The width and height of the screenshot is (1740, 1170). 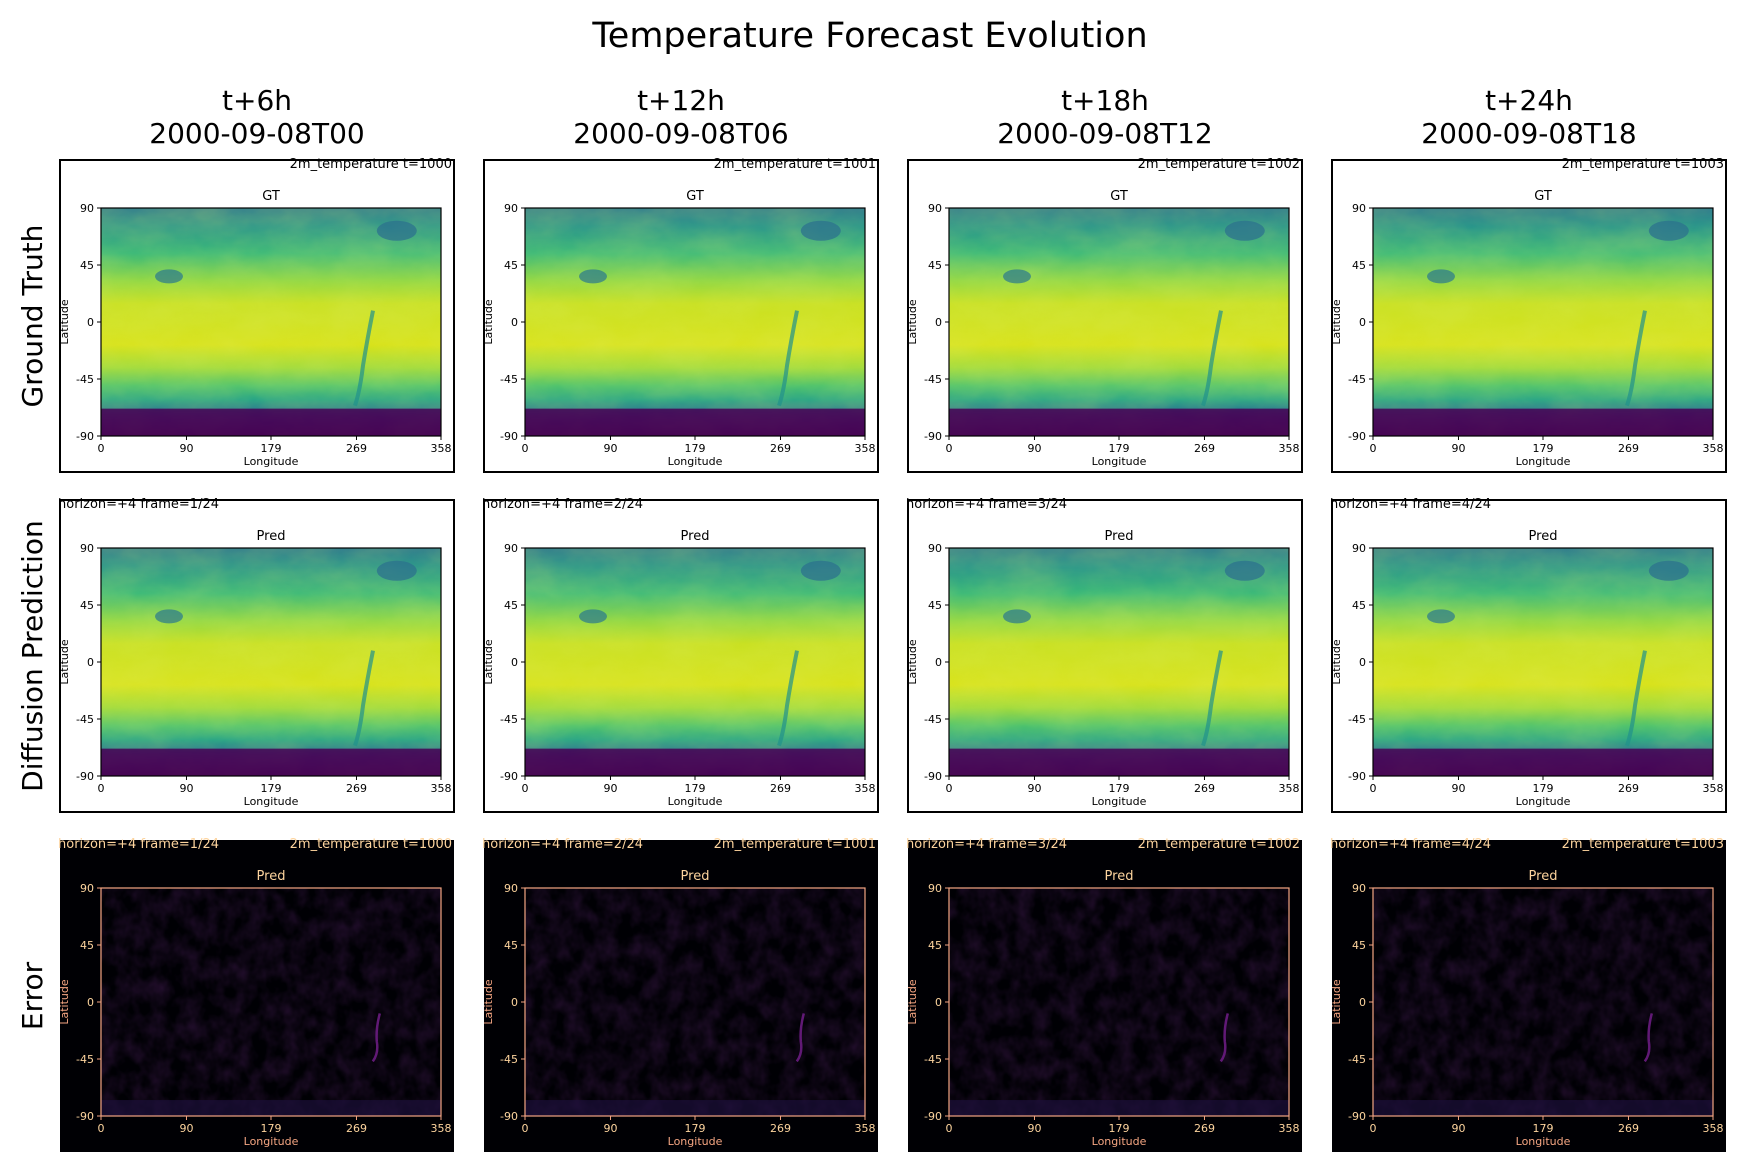 I want to click on frame-label: horizon=+4 frame=3/24, so click(x=986, y=844).